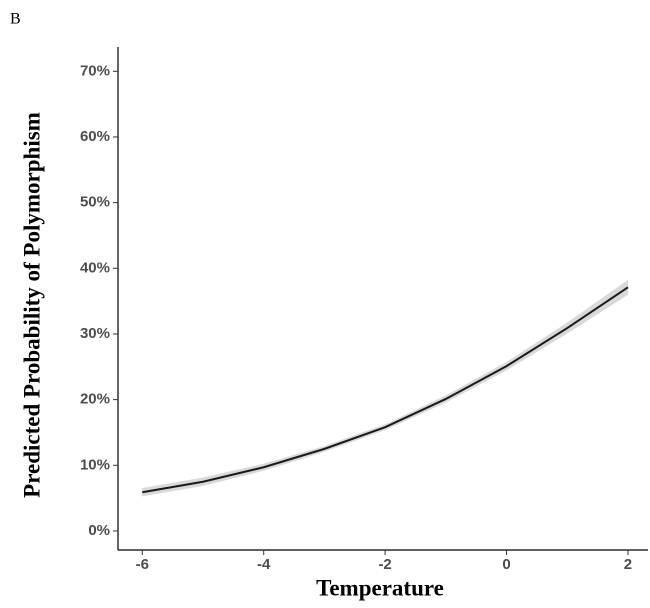 This screenshot has width=650, height=608. I want to click on y-tick-label: 10%, so click(95, 464).